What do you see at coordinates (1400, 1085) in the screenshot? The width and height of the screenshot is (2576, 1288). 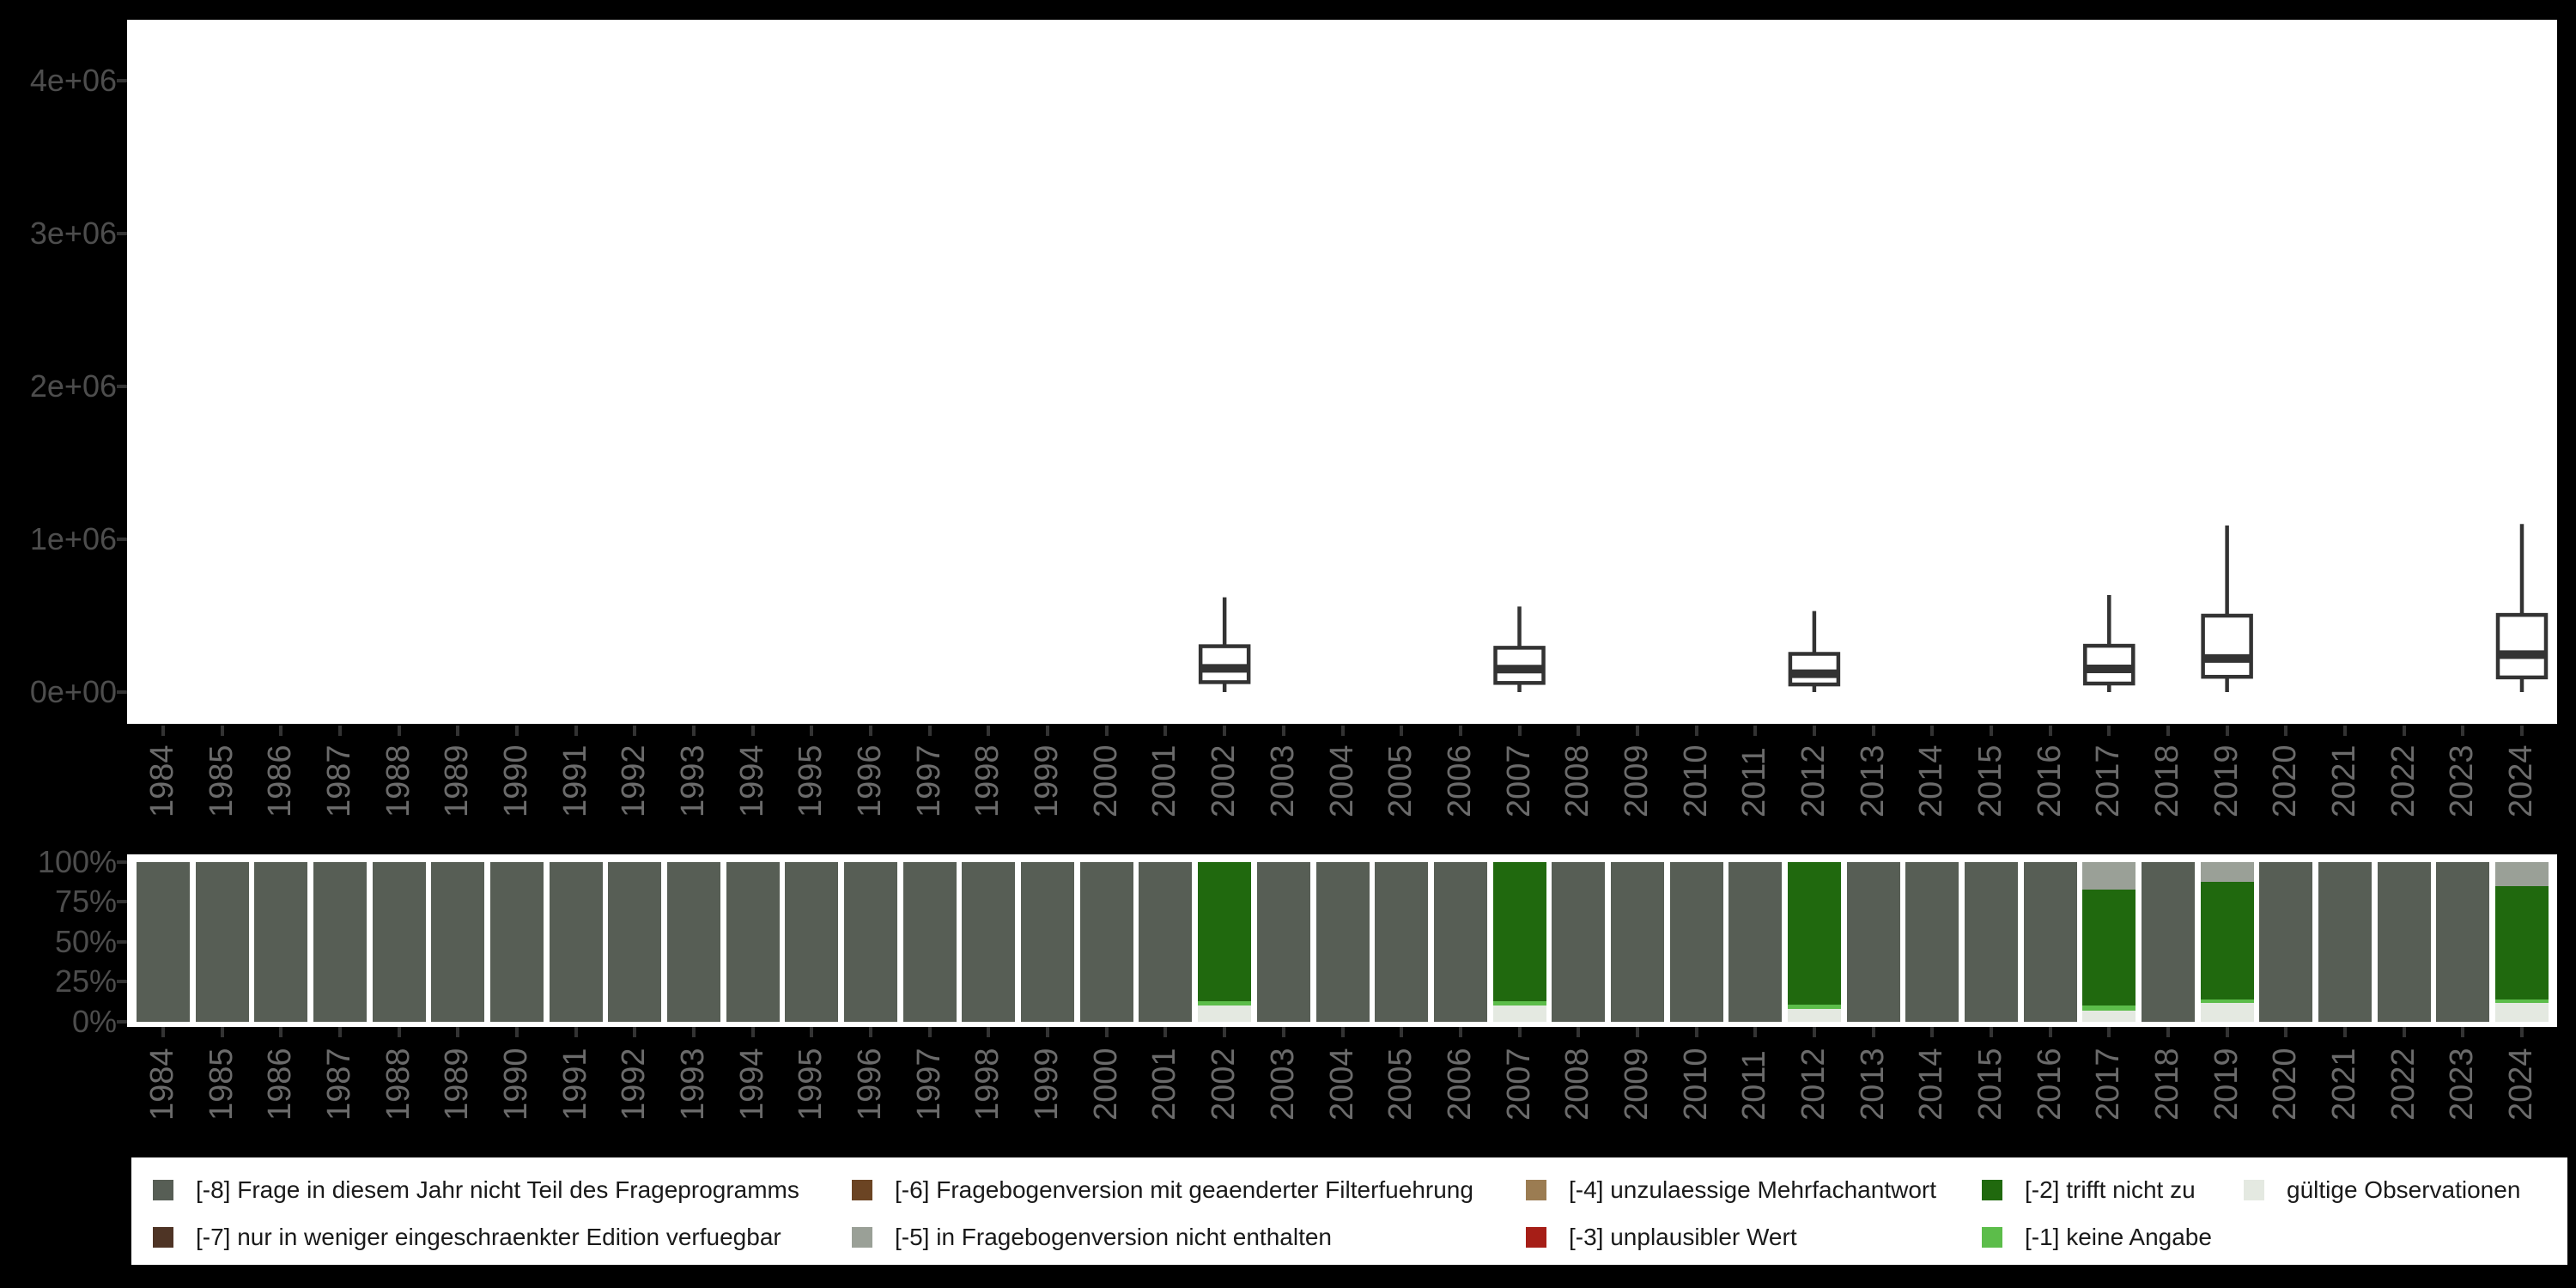 I see `bottom-x-axis-year-label: 2005` at bounding box center [1400, 1085].